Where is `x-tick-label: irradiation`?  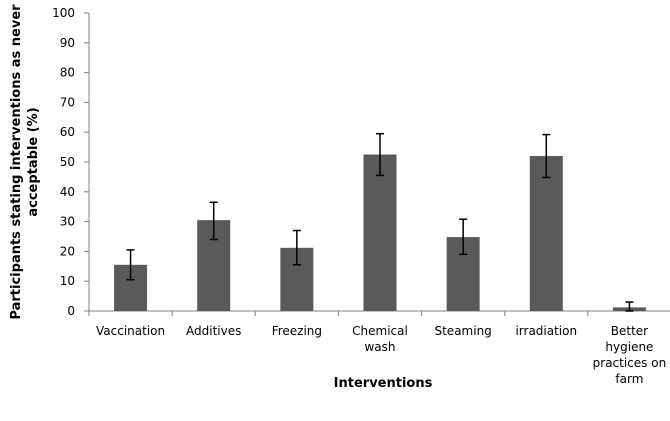 x-tick-label: irradiation is located at coordinates (546, 331).